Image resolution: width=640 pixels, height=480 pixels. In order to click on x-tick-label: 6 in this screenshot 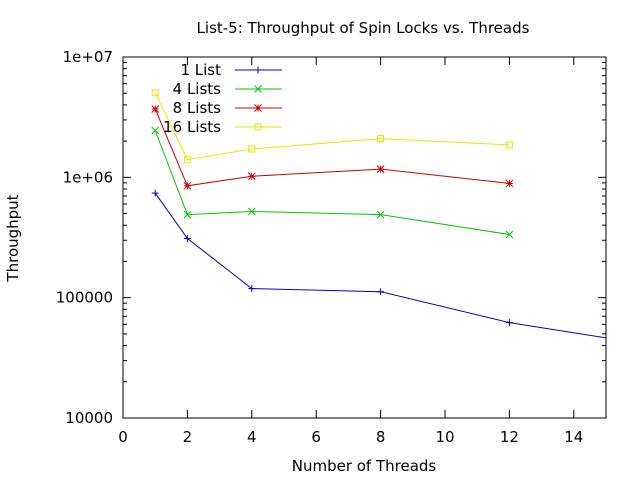, I will do `click(316, 437)`.